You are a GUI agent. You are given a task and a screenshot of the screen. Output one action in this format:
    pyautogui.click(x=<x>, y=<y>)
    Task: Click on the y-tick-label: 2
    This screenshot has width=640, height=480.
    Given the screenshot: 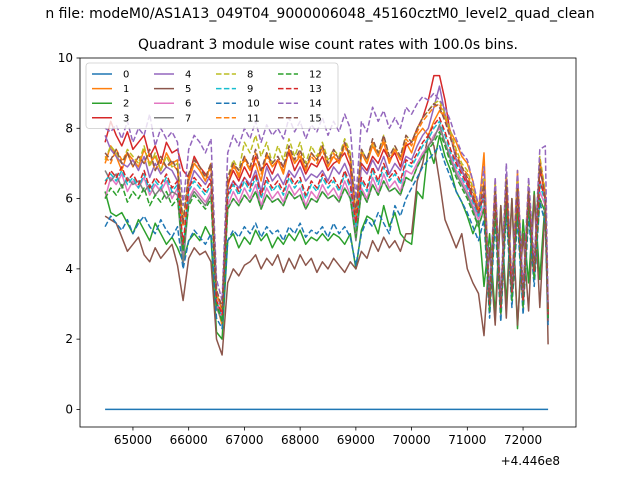 What is the action you would take?
    pyautogui.click(x=69, y=339)
    